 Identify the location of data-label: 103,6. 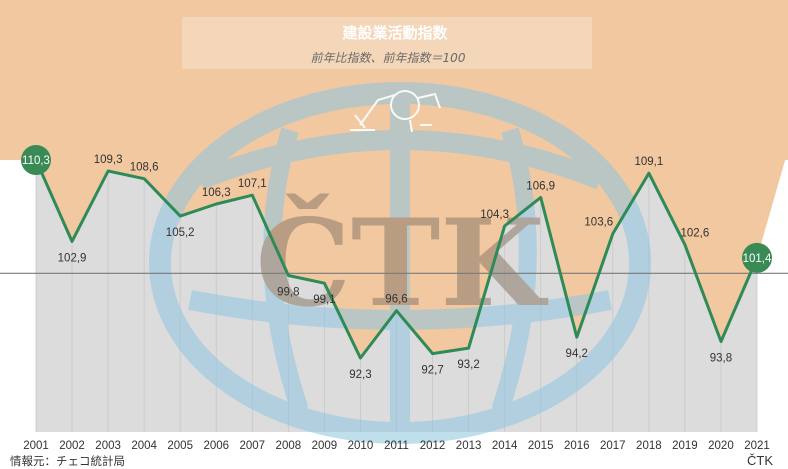
(598, 223).